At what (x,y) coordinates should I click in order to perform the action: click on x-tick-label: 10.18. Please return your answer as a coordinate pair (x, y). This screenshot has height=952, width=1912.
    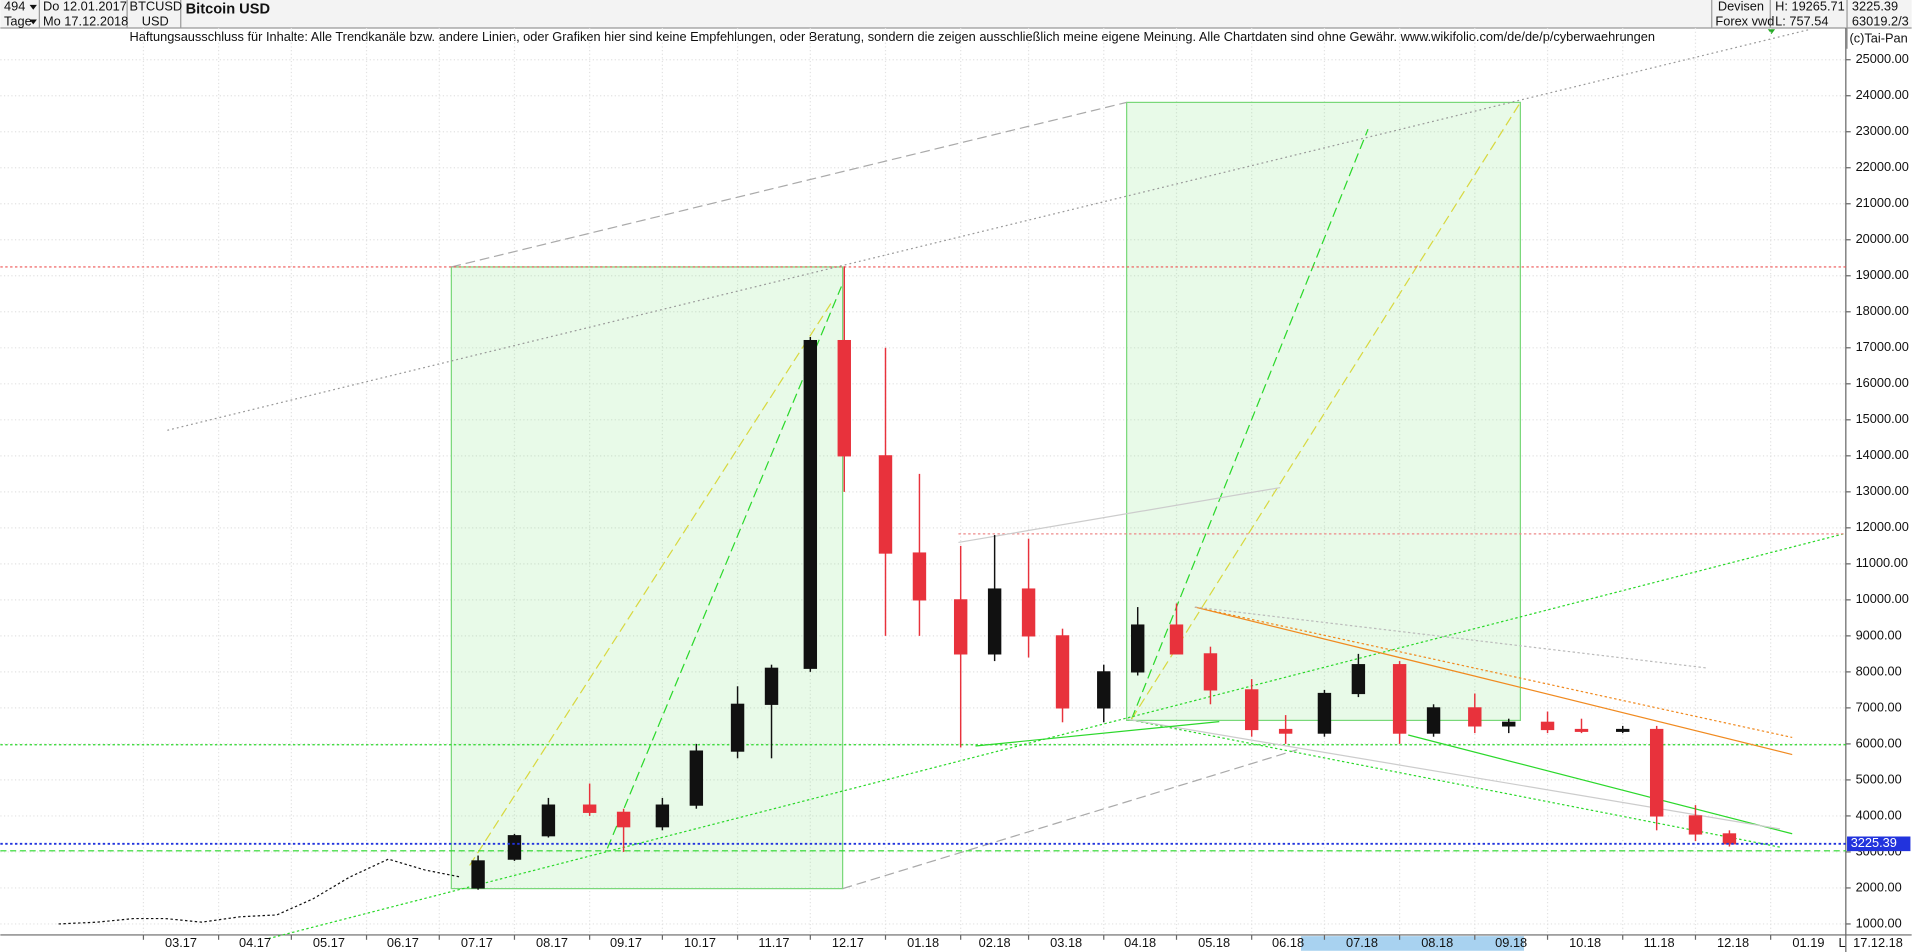
    Looking at the image, I should click on (1585, 942).